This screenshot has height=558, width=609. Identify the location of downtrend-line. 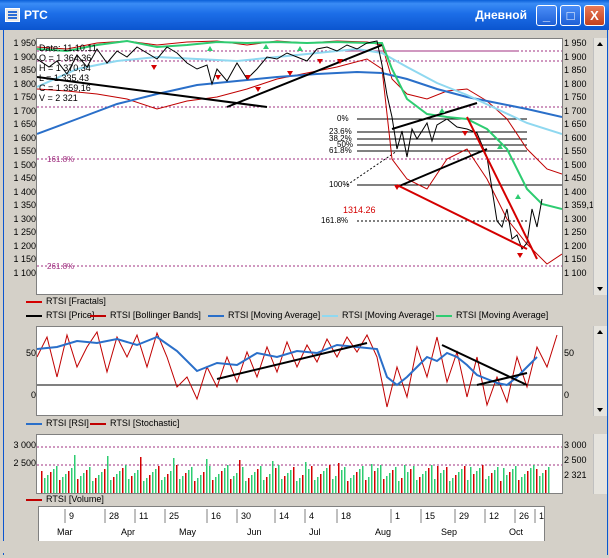
(502, 188).